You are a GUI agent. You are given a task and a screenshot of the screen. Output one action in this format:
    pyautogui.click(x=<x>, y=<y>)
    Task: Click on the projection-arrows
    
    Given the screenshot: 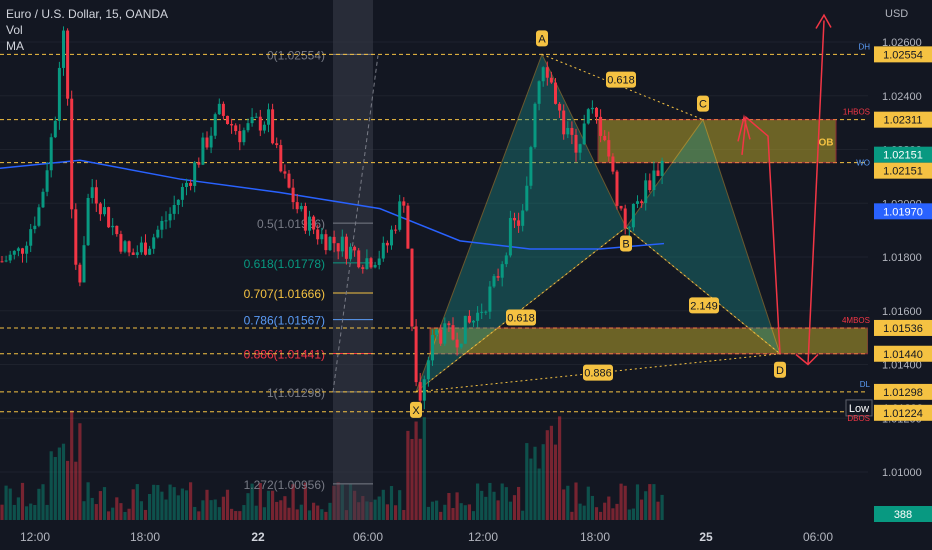 What is the action you would take?
    pyautogui.click(x=784, y=189)
    